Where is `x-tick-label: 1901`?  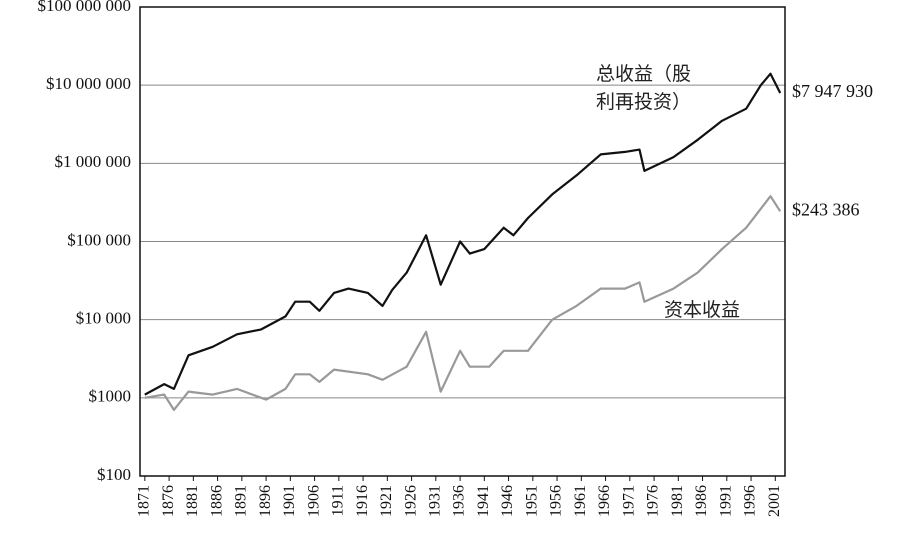 x-tick-label: 1901 is located at coordinates (289, 501).